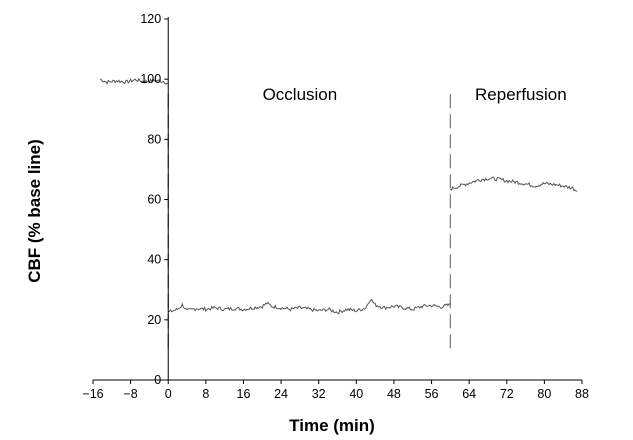 The height and width of the screenshot is (440, 633). I want to click on x-tick-label: 24, so click(281, 394).